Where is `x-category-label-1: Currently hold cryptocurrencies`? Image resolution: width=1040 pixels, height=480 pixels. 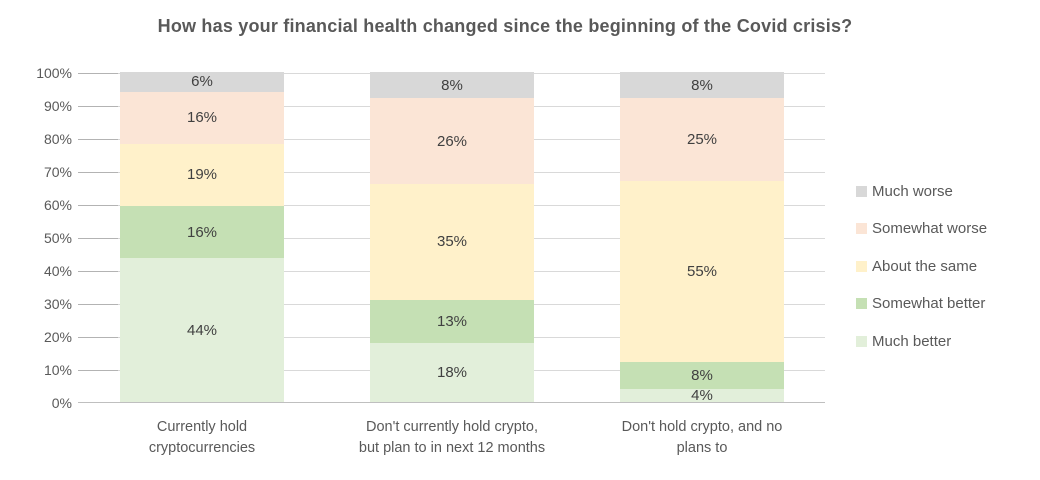 x-category-label-1: Currently hold cryptocurrencies is located at coordinates (202, 438).